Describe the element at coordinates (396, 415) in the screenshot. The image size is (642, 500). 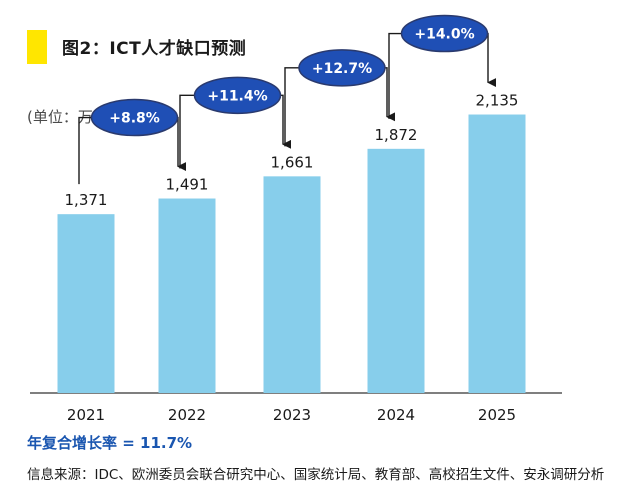
I see `x-tick-2024: 2024` at that location.